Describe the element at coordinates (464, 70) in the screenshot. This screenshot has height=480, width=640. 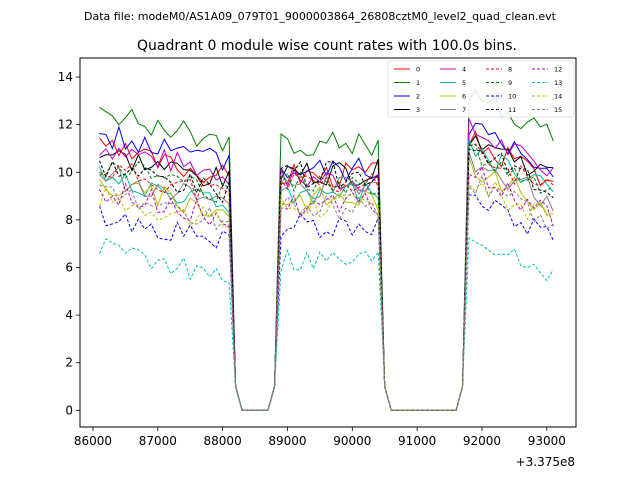
I see `legend-label-4: 4` at that location.